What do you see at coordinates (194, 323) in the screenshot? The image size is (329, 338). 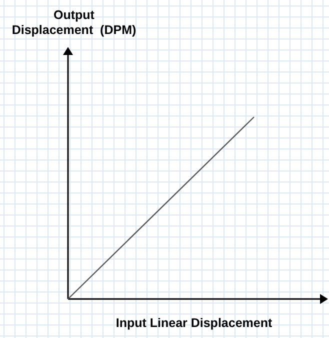 I see `x-axis-title: Input Linear Displacement` at bounding box center [194, 323].